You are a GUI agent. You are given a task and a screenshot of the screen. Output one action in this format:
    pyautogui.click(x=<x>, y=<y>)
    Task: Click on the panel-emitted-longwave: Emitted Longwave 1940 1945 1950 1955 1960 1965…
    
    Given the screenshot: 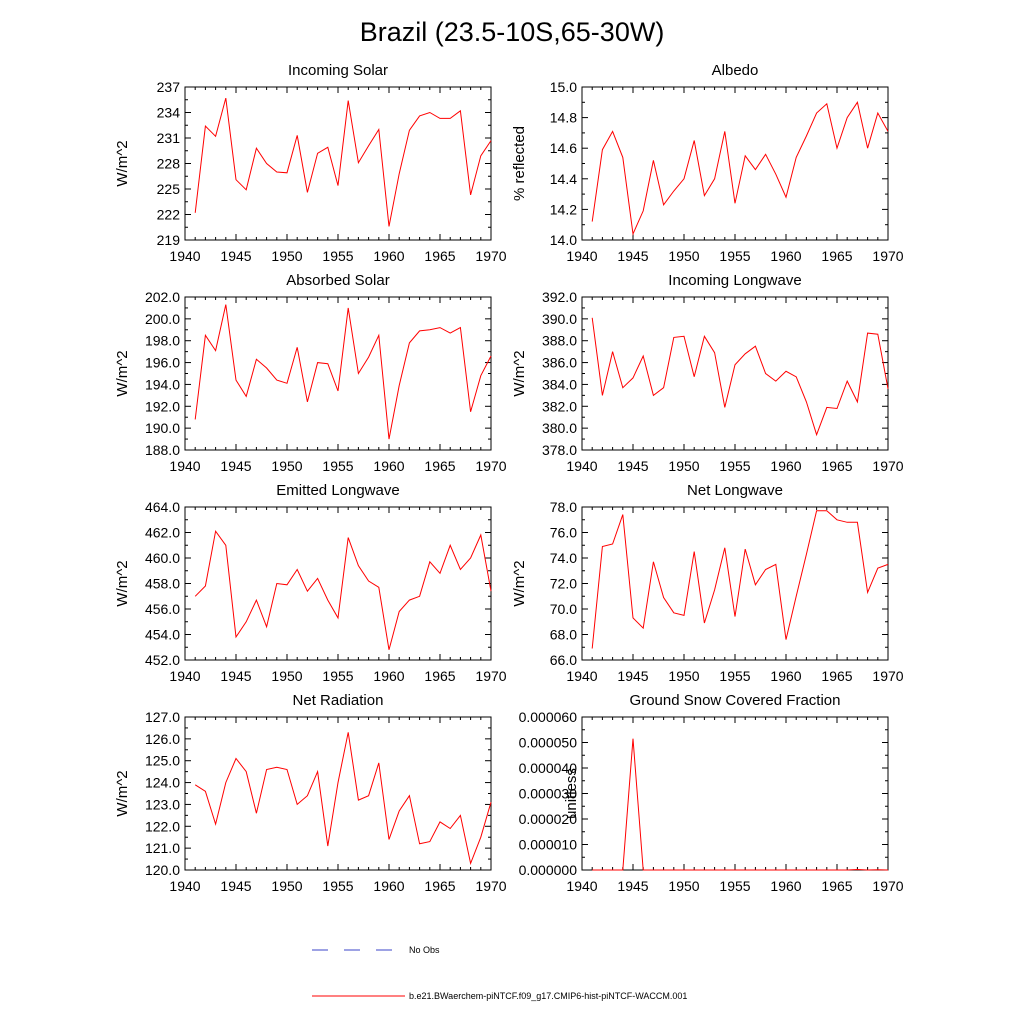 What is the action you would take?
    pyautogui.click(x=310, y=583)
    